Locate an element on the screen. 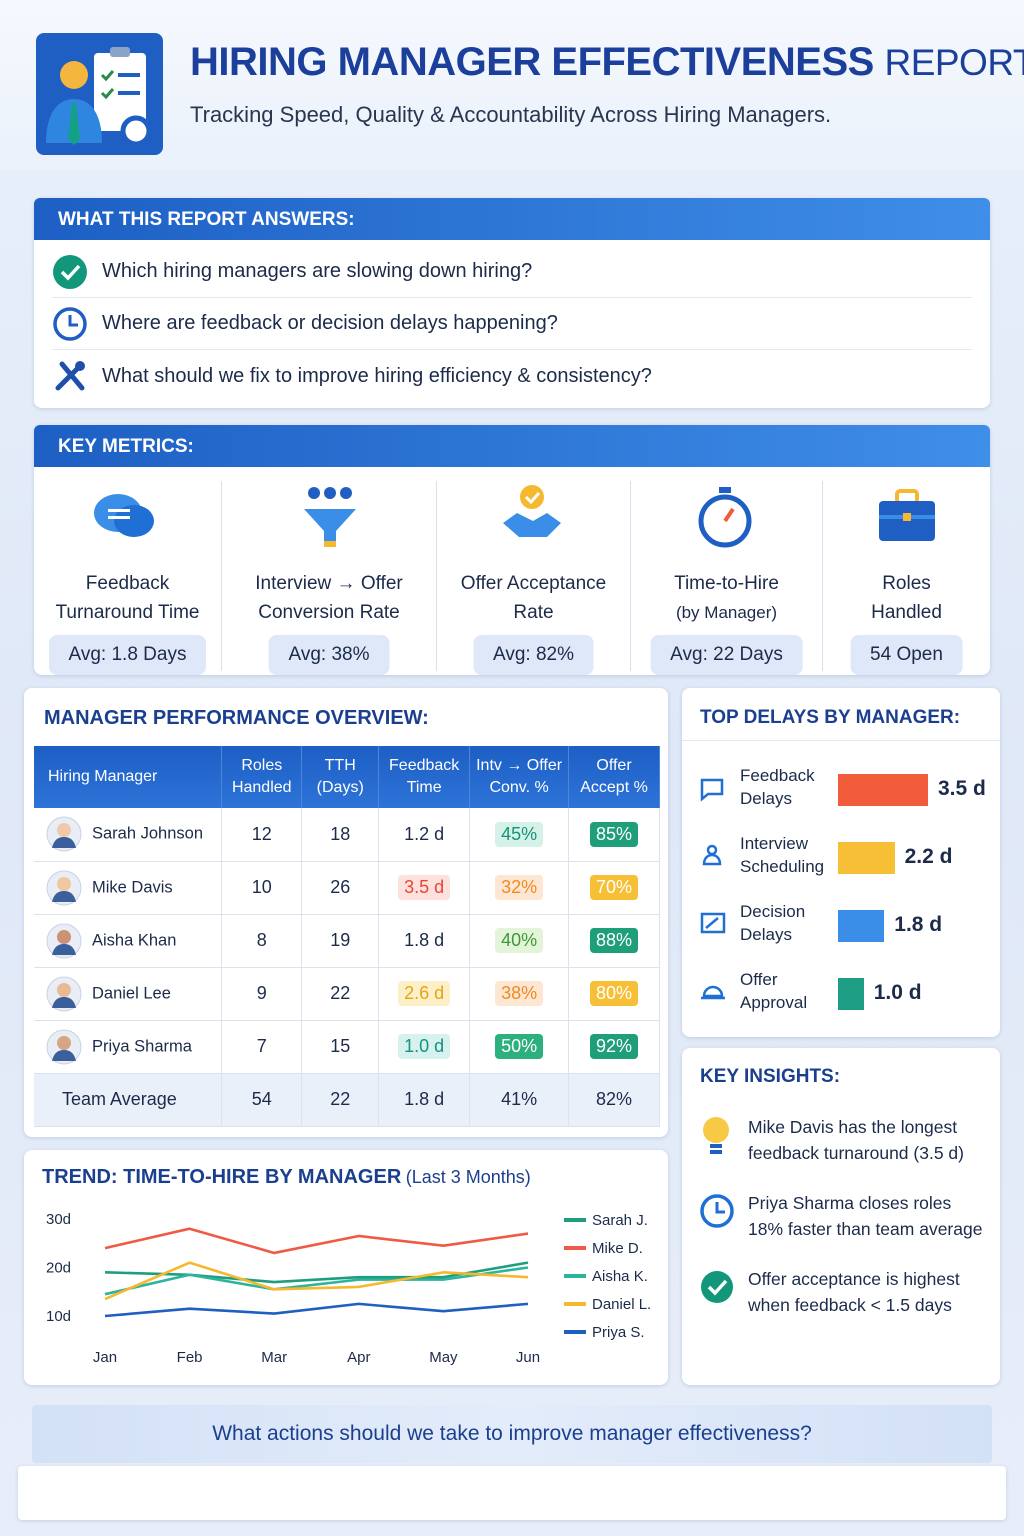 This screenshot has width=1024, height=1536. manager-name: Sarah Johnson is located at coordinates (147, 833).